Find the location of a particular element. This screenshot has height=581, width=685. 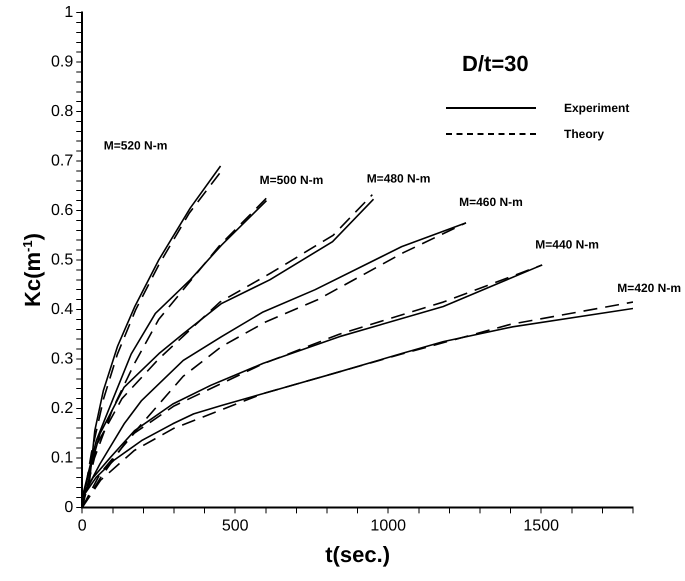

annotation: M=420 N-m is located at coordinates (649, 287).